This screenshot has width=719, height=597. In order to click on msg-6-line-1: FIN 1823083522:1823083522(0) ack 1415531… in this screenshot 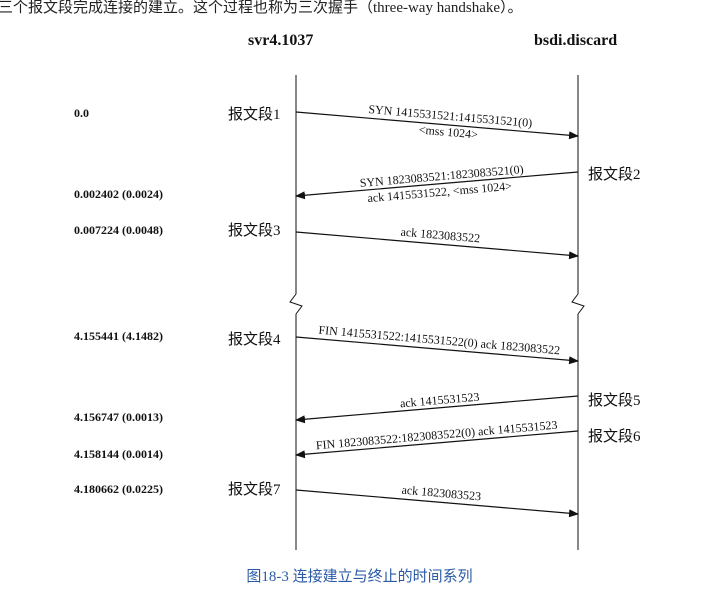, I will do `click(436, 435)`.